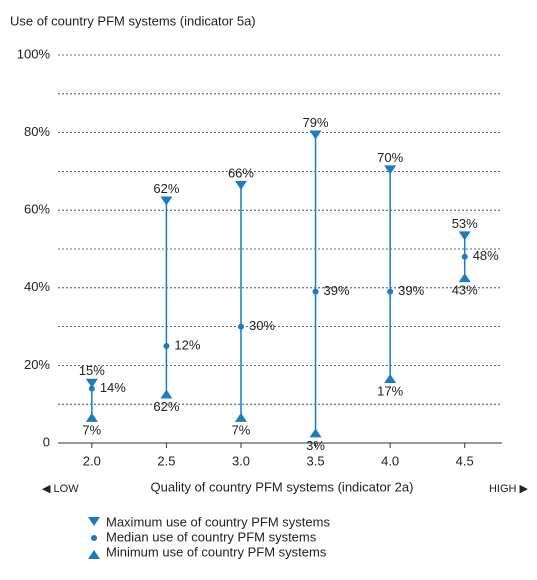 The width and height of the screenshot is (537, 580). Describe the element at coordinates (166, 460) in the screenshot. I see `x-tick-label: 2.5` at that location.